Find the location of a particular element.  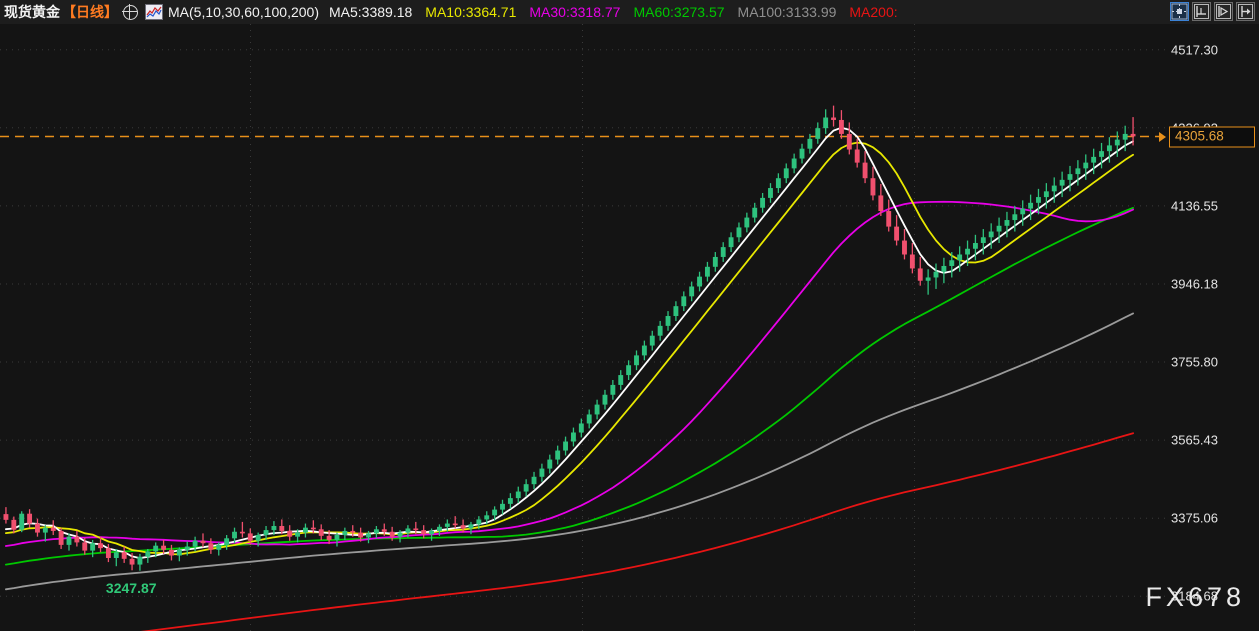

chart-toolbar is located at coordinates (1212, 11).